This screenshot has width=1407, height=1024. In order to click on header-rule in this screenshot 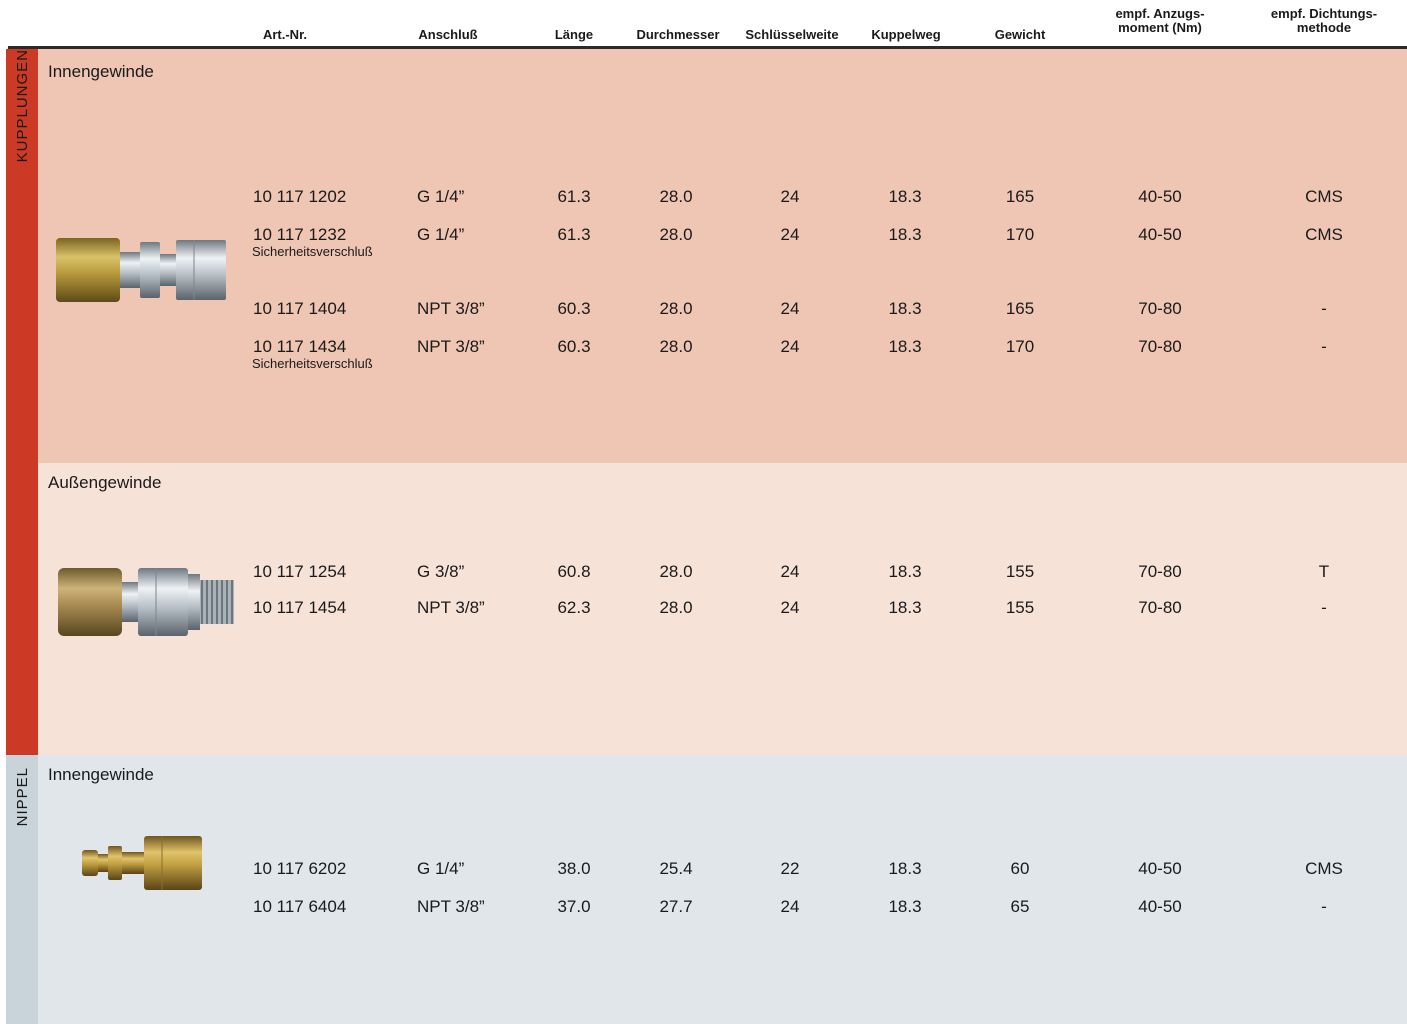, I will do `click(707, 47)`.